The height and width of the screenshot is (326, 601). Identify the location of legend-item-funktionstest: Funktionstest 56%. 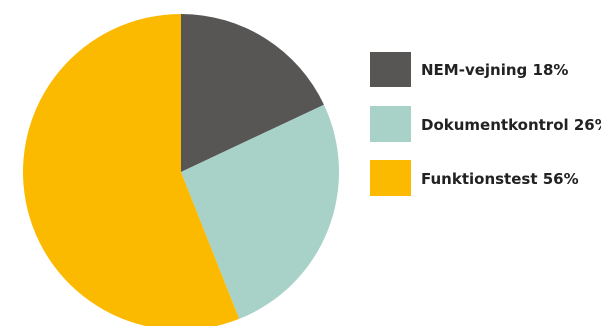
(474, 178).